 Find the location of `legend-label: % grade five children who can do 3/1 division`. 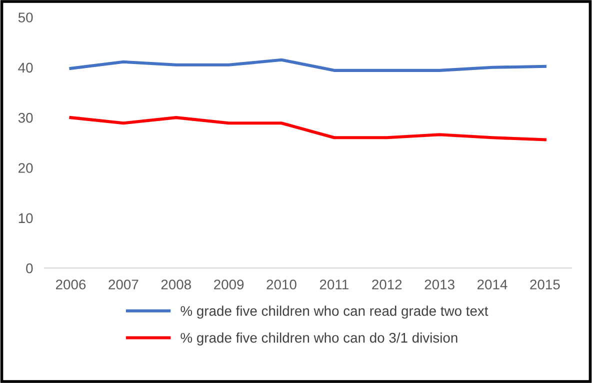

legend-label: % grade five children who can do 3/1 division is located at coordinates (319, 339).